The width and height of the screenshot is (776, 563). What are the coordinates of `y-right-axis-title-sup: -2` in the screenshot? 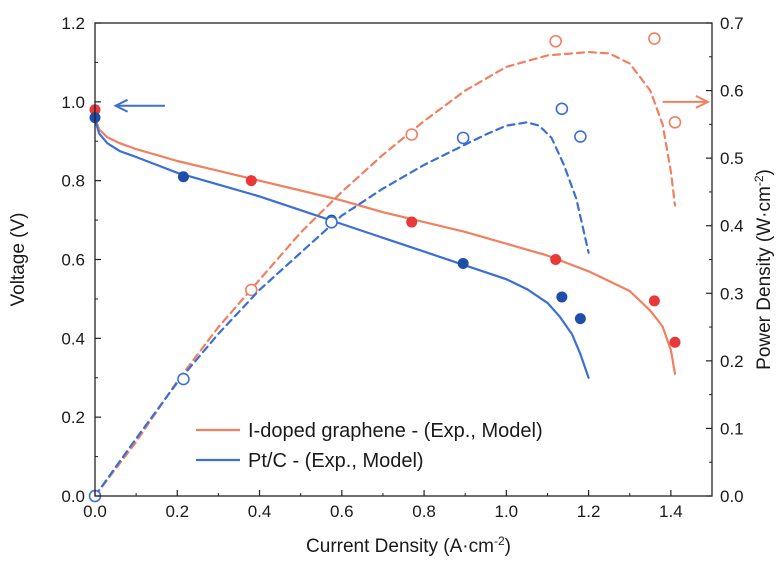 It's located at (759, 180).